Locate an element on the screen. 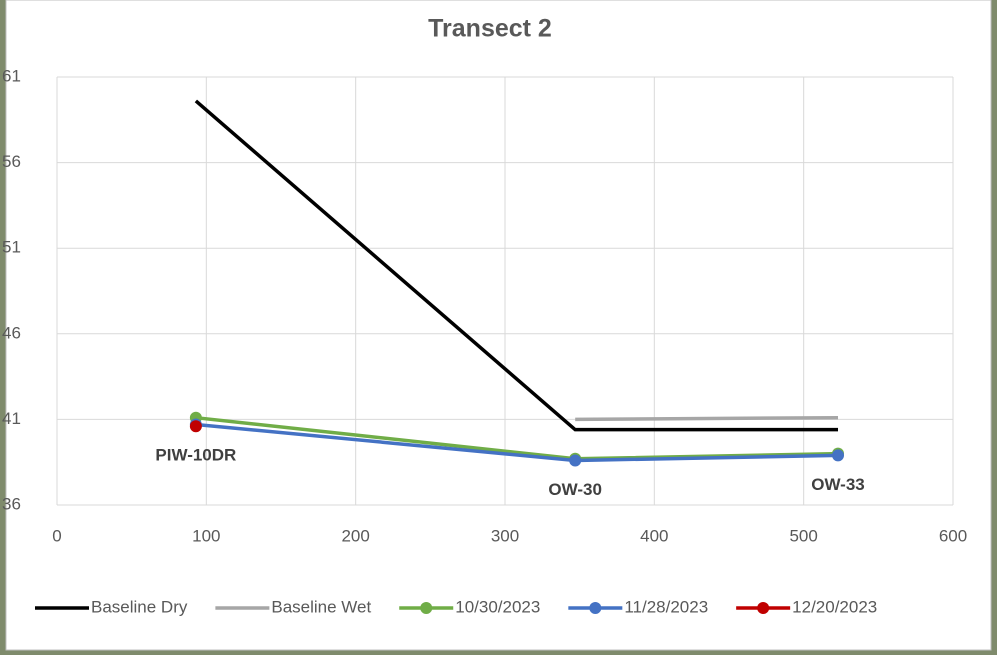  point-label: OW-30 is located at coordinates (575, 489).